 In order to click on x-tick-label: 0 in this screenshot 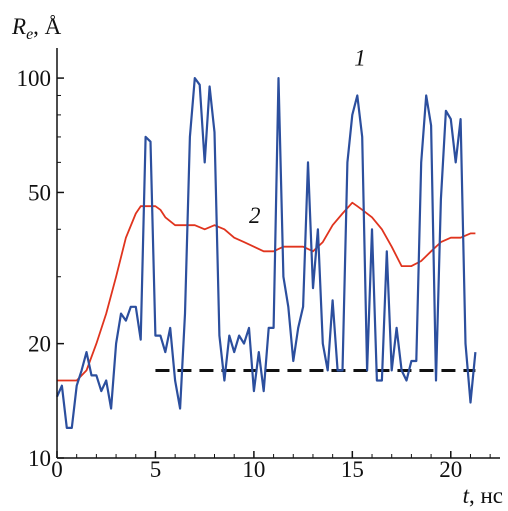, I will do `click(57, 469)`.